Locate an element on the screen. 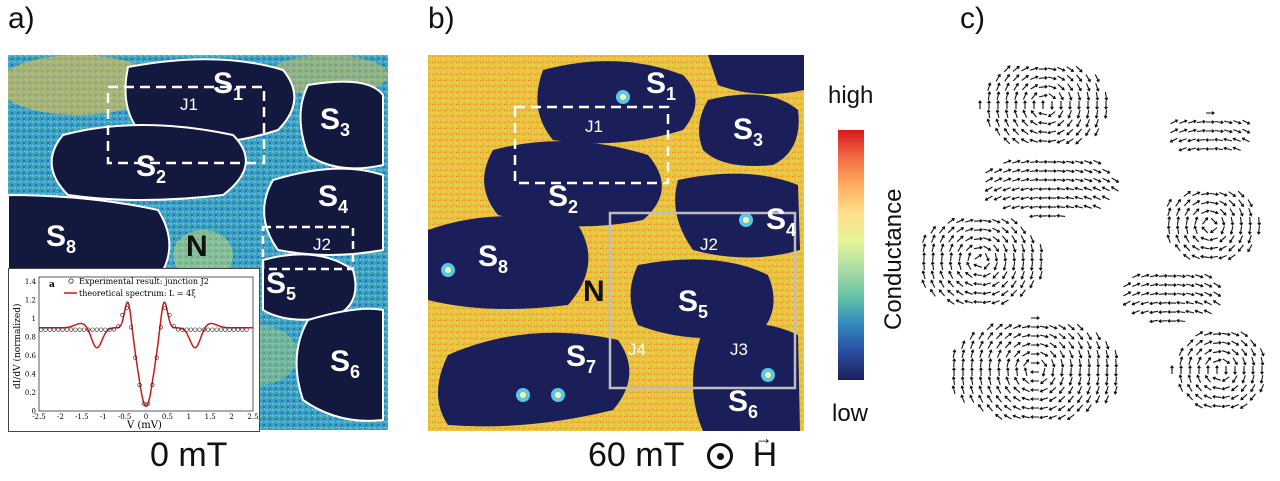 The image size is (1280, 481). field-out-of-plane-icon is located at coordinates (720, 456).